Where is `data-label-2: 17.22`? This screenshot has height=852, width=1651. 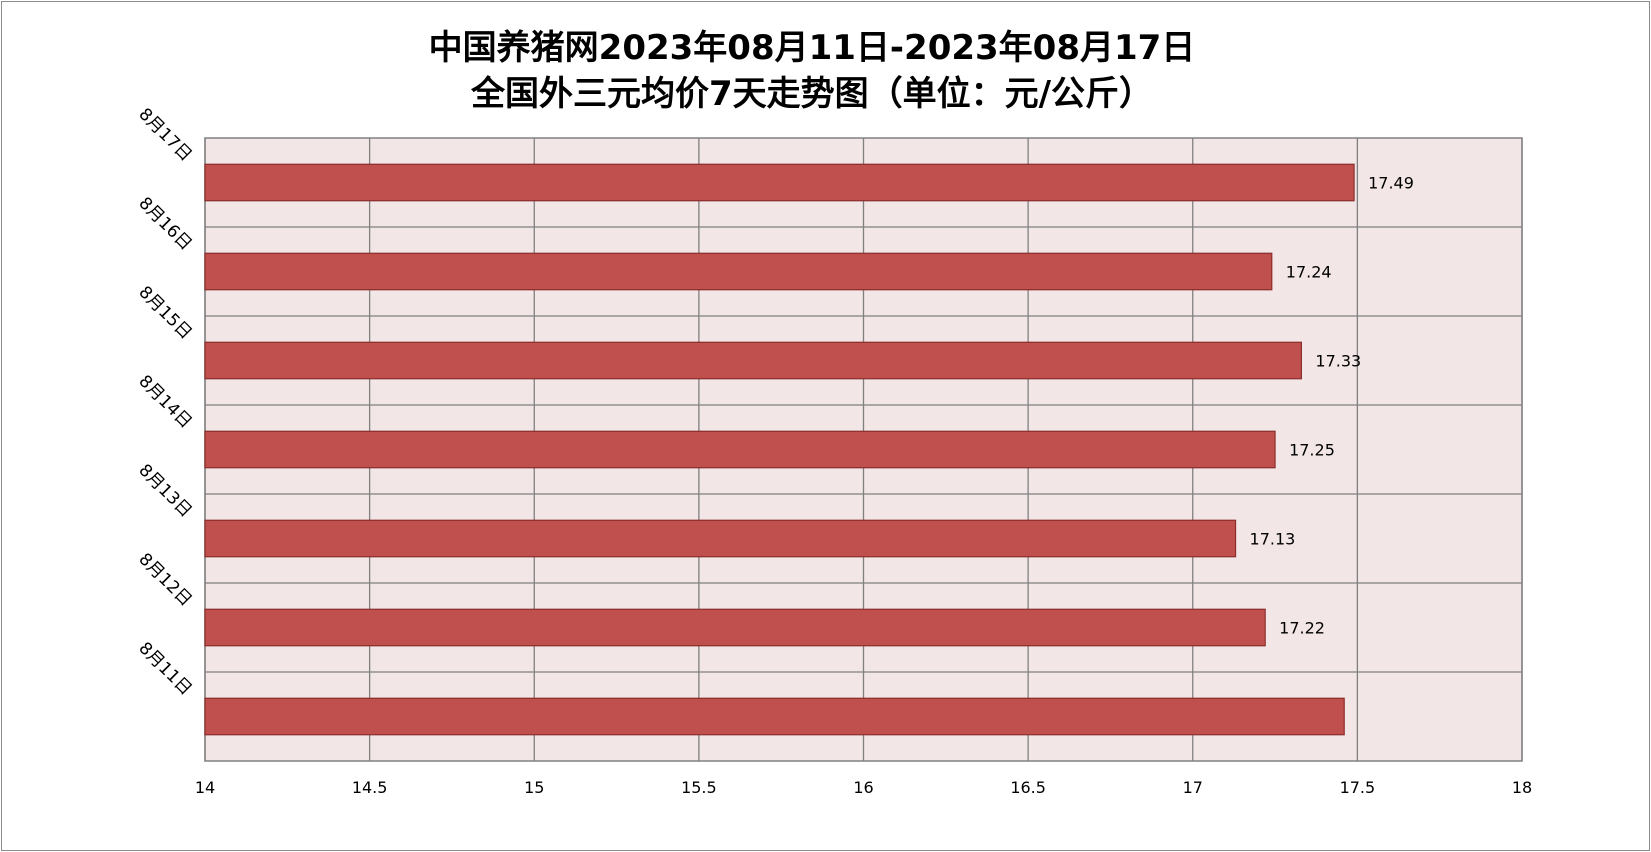
data-label-2: 17.22 is located at coordinates (1302, 628).